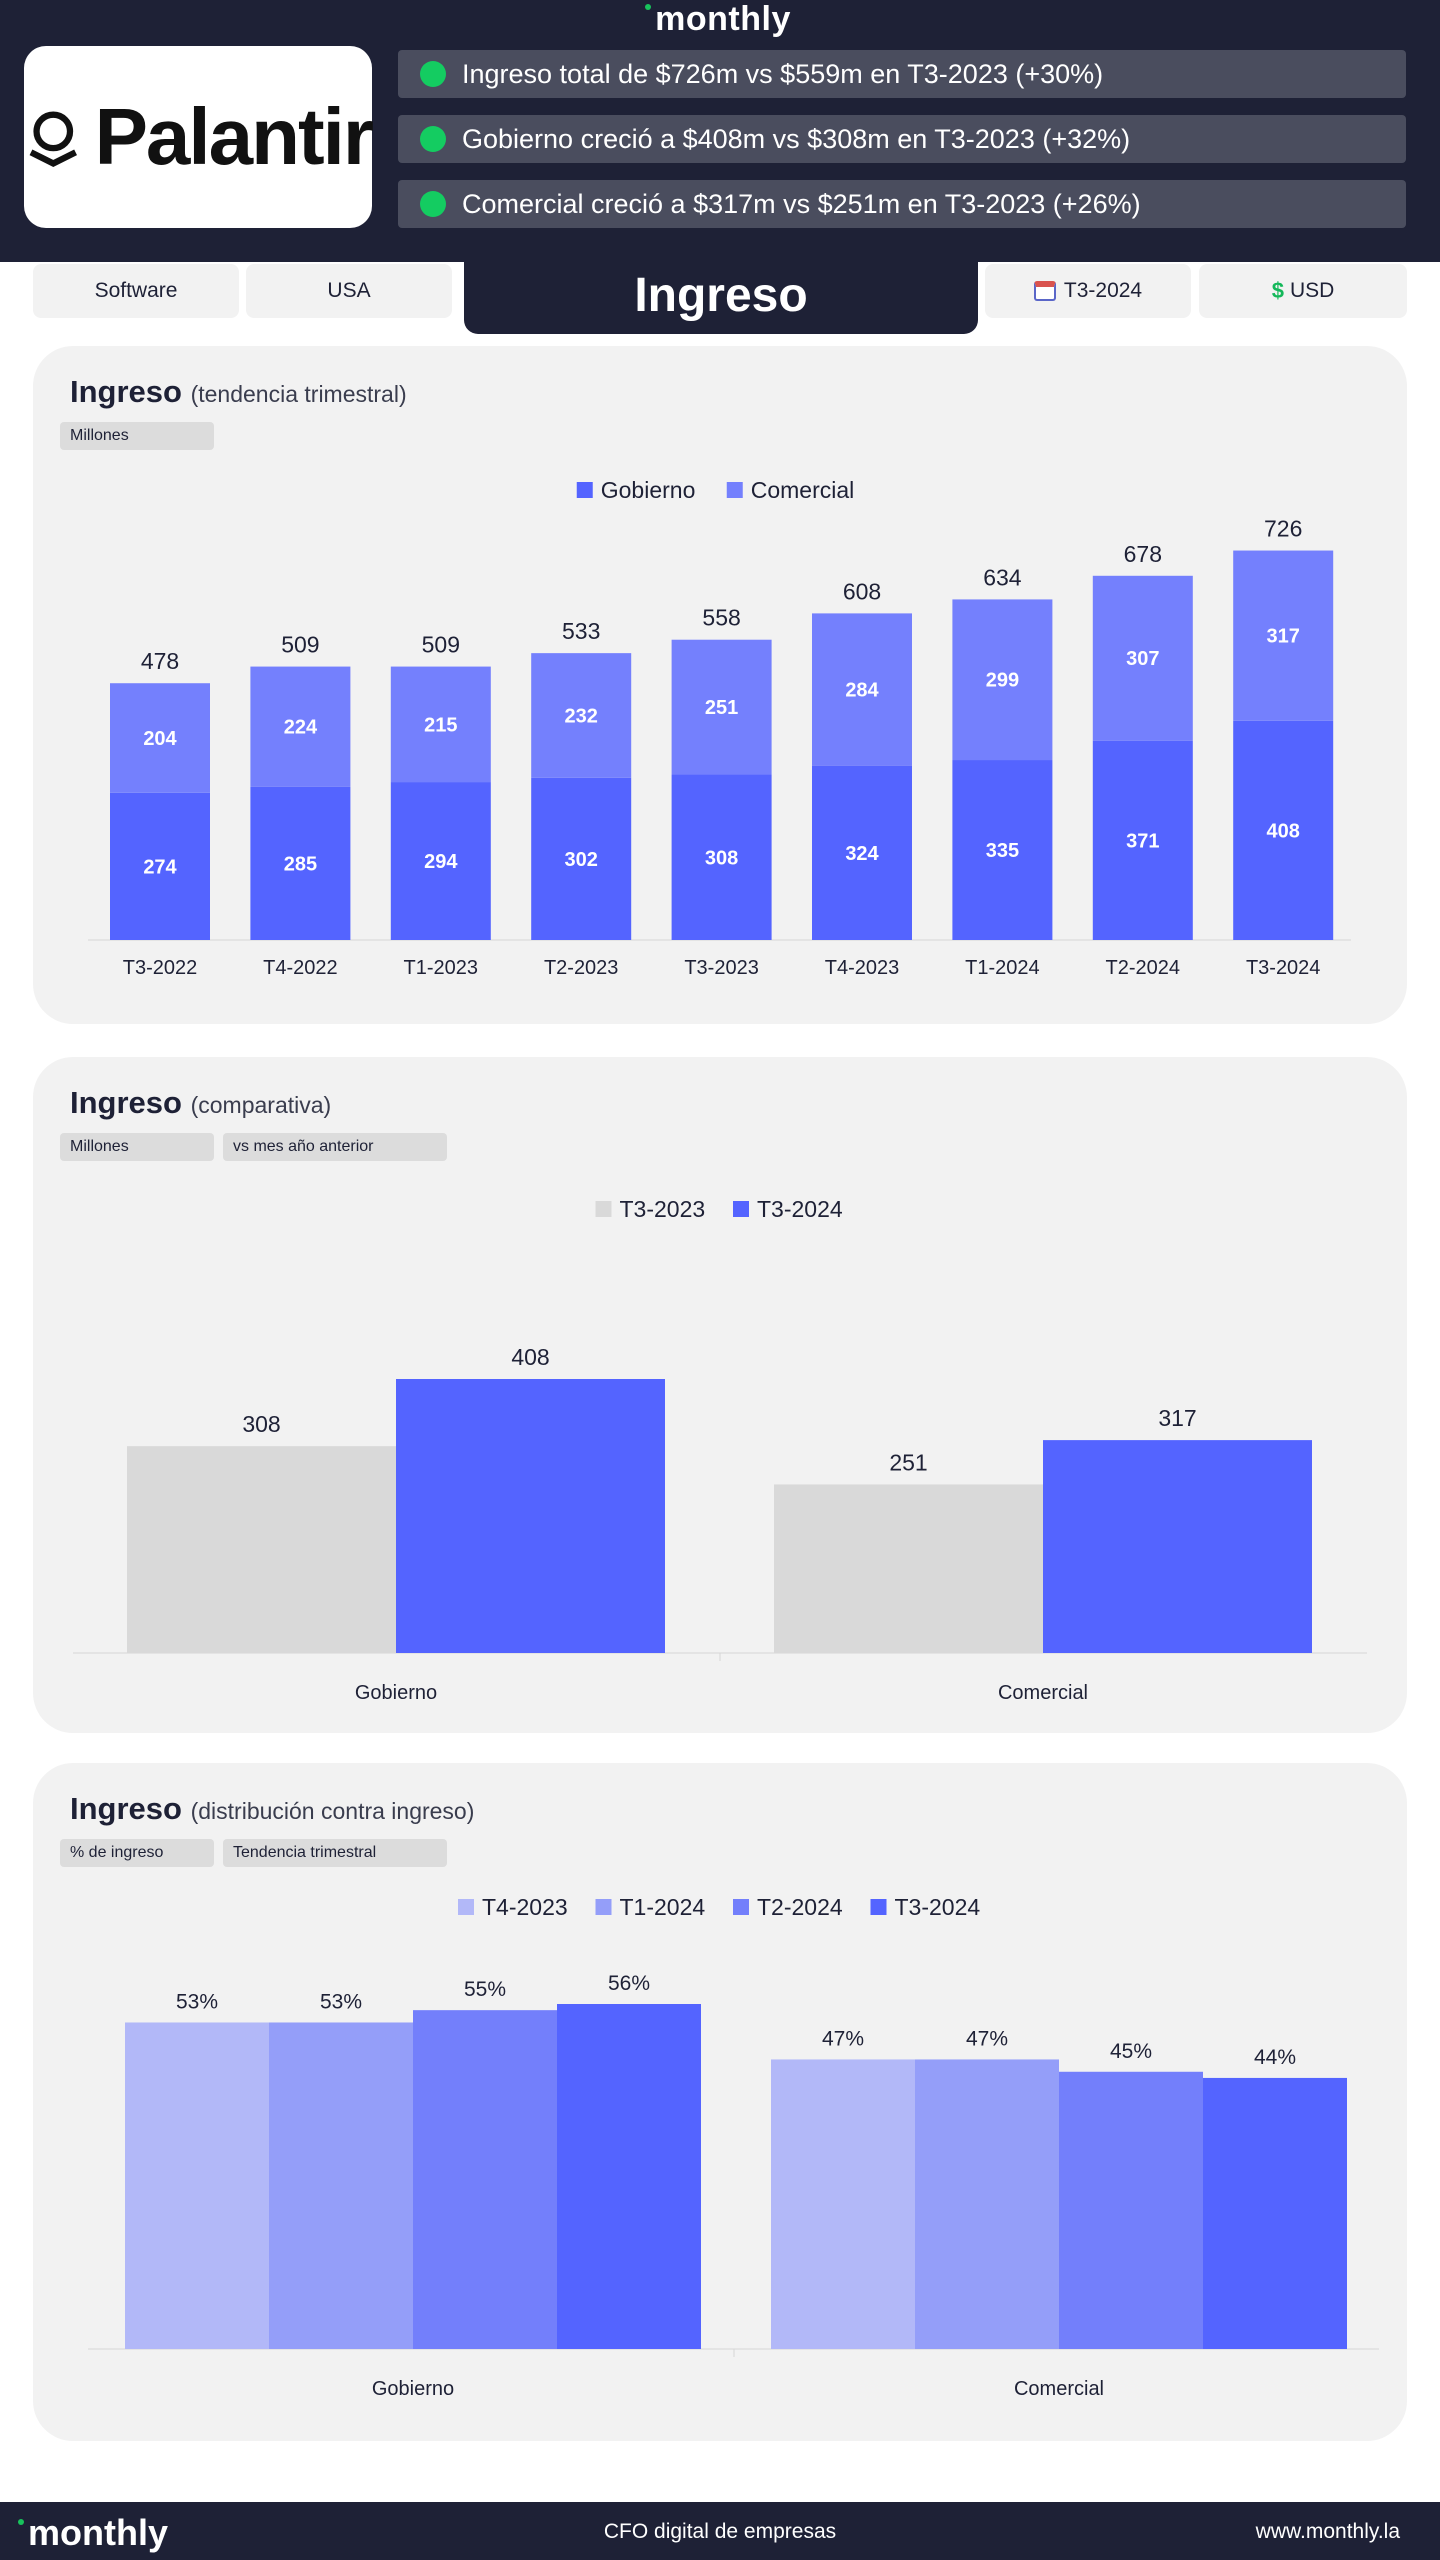 This screenshot has height=2560, width=1440. Describe the element at coordinates (261, 1424) in the screenshot. I see `data-label: 308` at that location.